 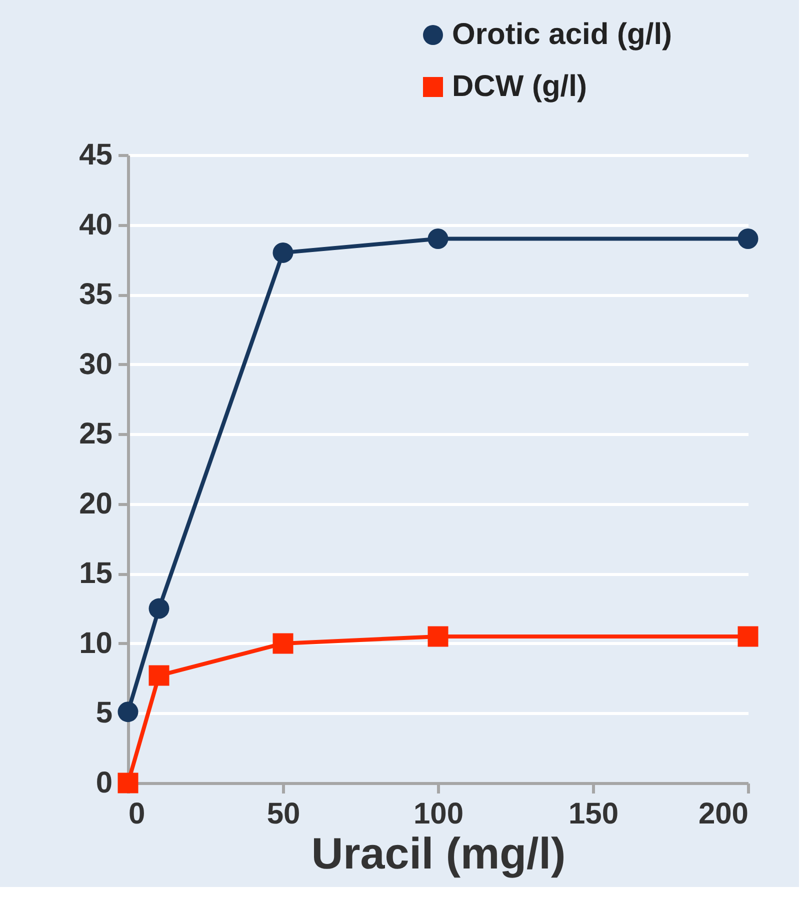 What do you see at coordinates (95, 643) in the screenshot?
I see `y-tick-label: 10` at bounding box center [95, 643].